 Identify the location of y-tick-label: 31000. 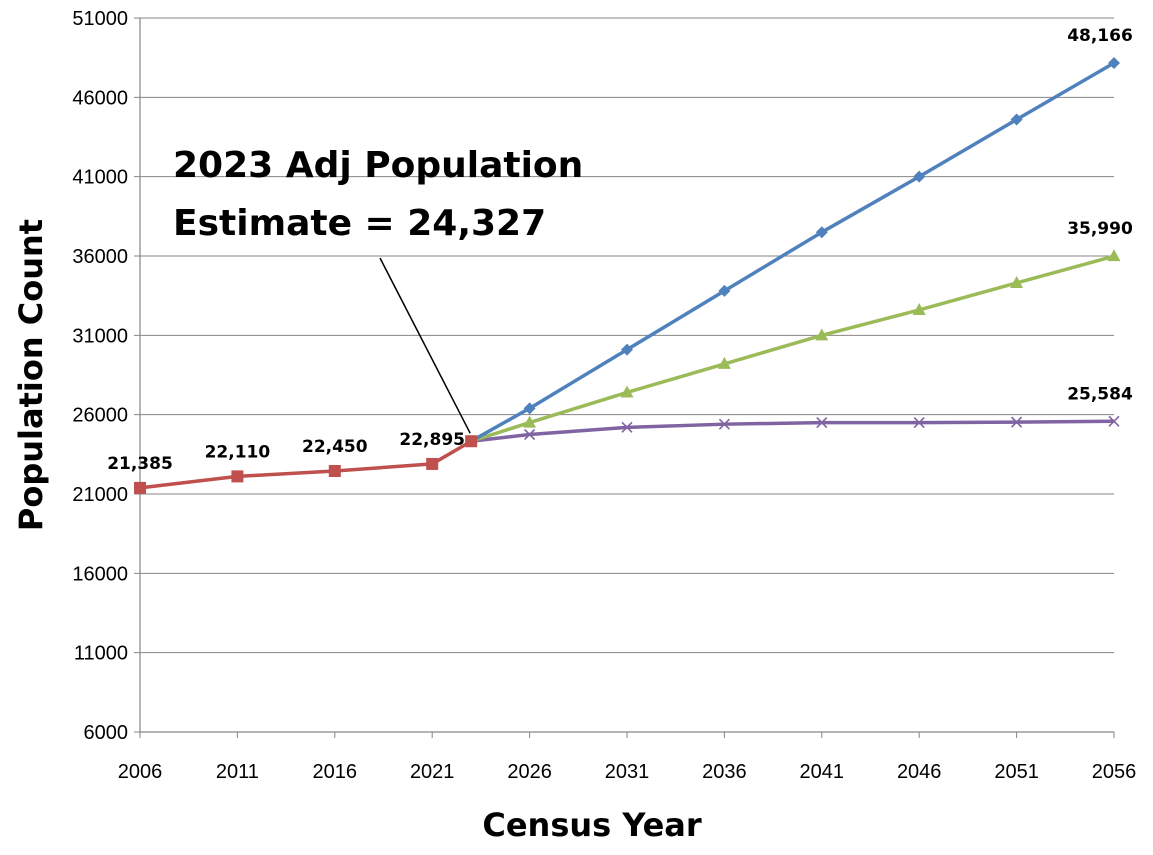
(100, 336).